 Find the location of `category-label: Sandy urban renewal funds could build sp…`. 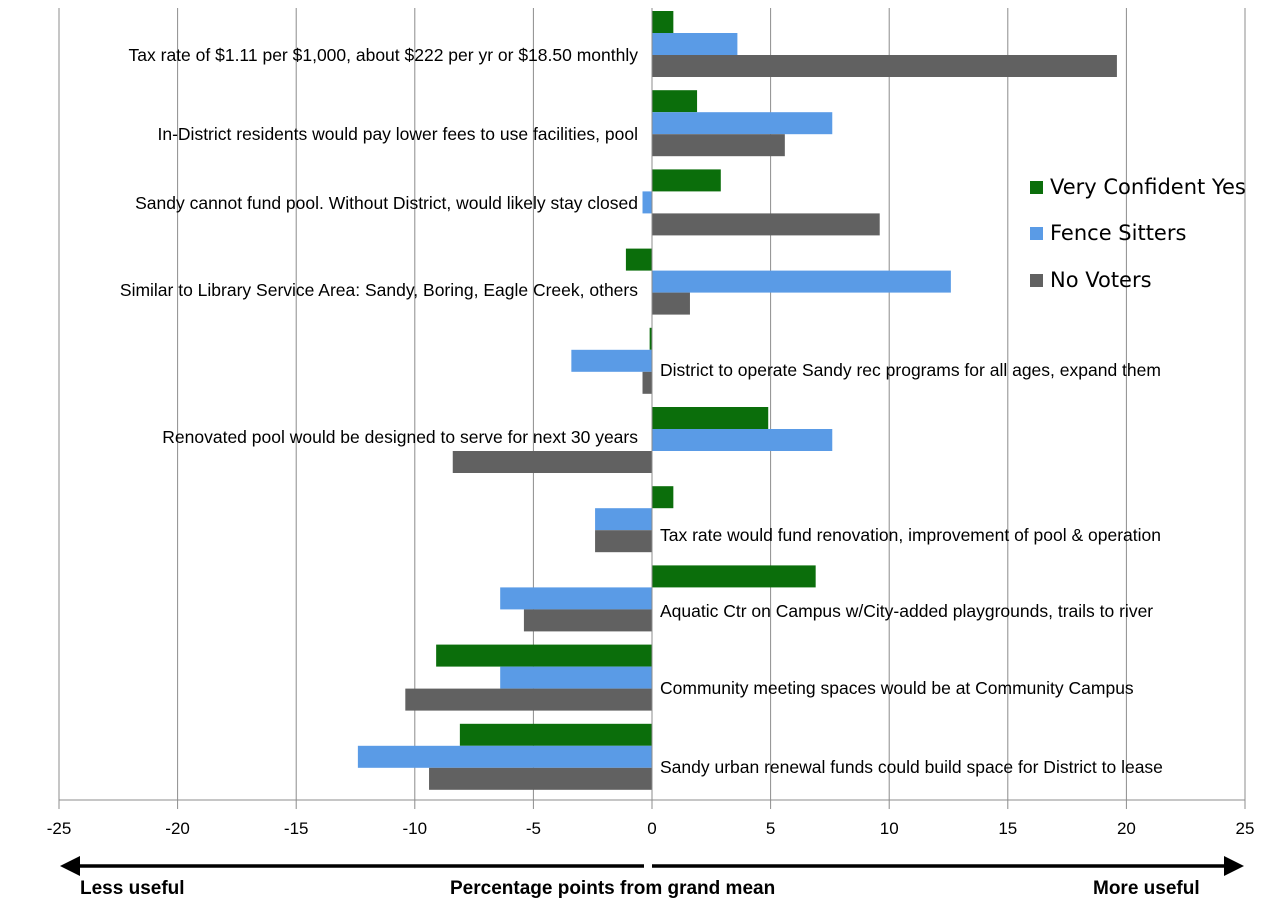

category-label: Sandy urban renewal funds could build sp… is located at coordinates (911, 767).